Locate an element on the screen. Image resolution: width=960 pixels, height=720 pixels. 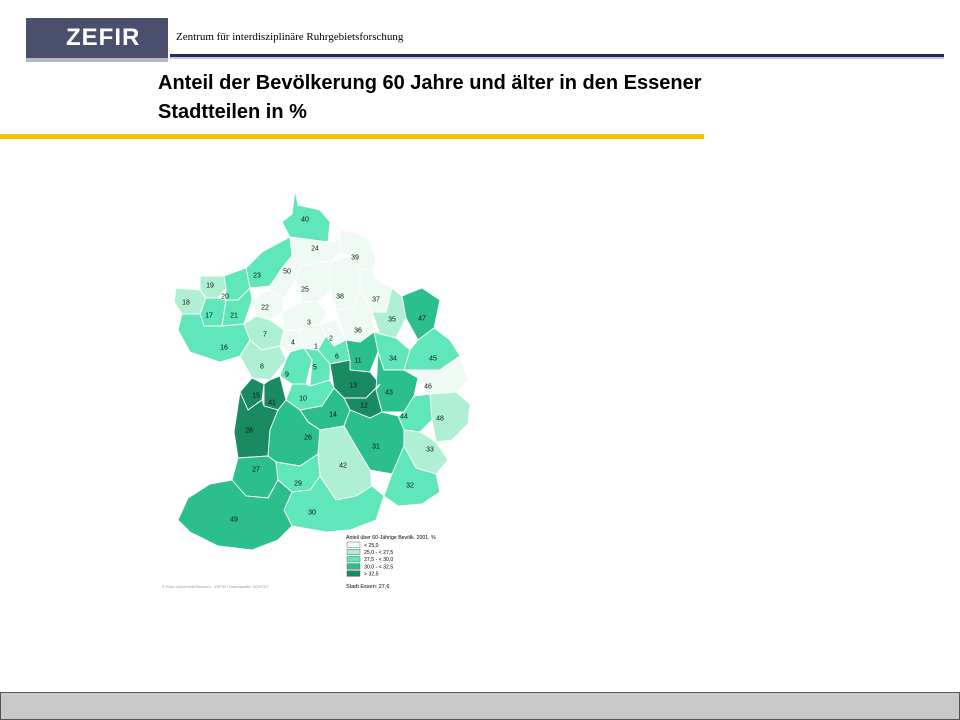
district-label-25: 25 is located at coordinates (305, 290).